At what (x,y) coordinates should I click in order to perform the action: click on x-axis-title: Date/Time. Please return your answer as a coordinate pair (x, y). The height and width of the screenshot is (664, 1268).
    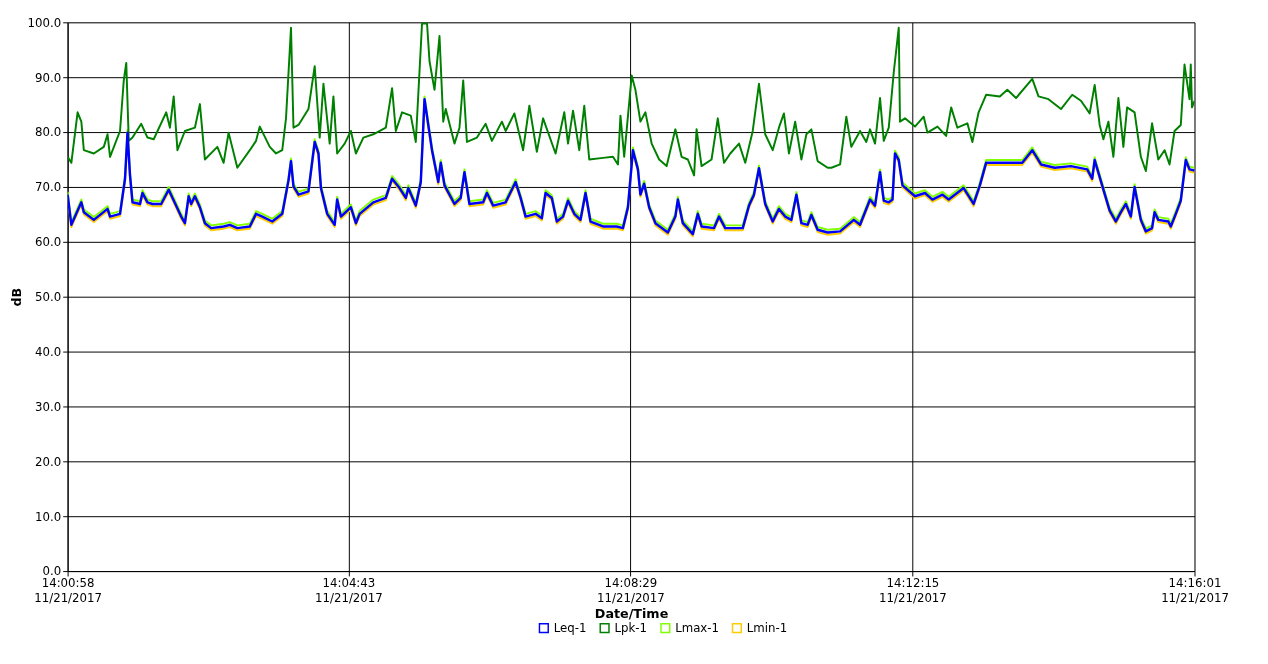
    Looking at the image, I should click on (631, 613).